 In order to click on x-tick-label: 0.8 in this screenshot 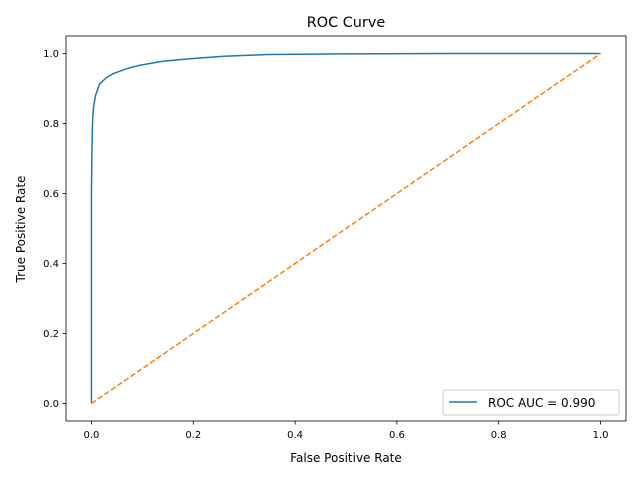, I will do `click(499, 435)`.